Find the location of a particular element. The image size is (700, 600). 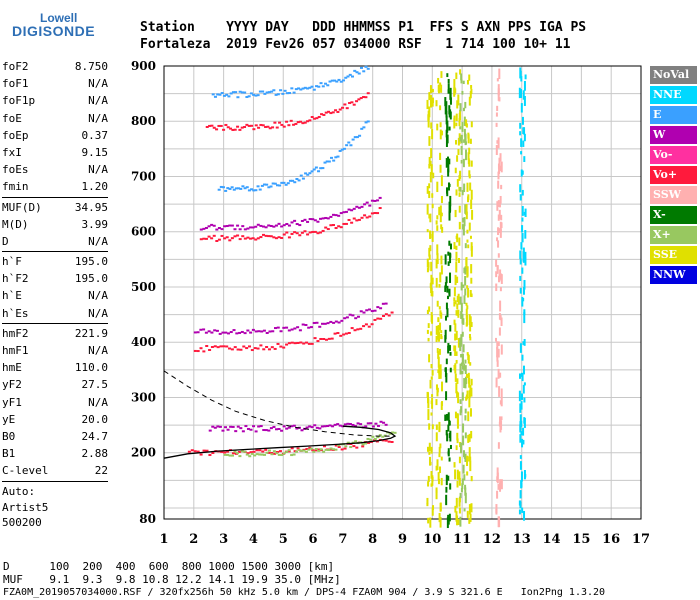

param-row: foF1p N/A is located at coordinates (55, 100).